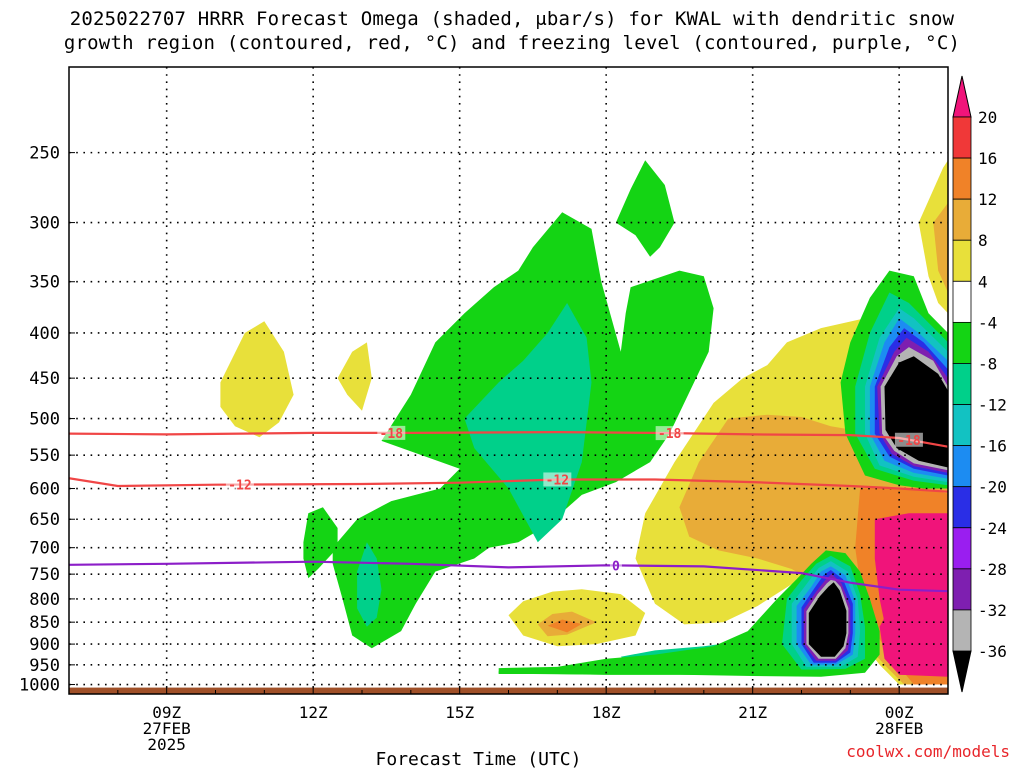 This screenshot has width=1024, height=768. I want to click on x-tick-label-12-0: 12Z, so click(313, 712).